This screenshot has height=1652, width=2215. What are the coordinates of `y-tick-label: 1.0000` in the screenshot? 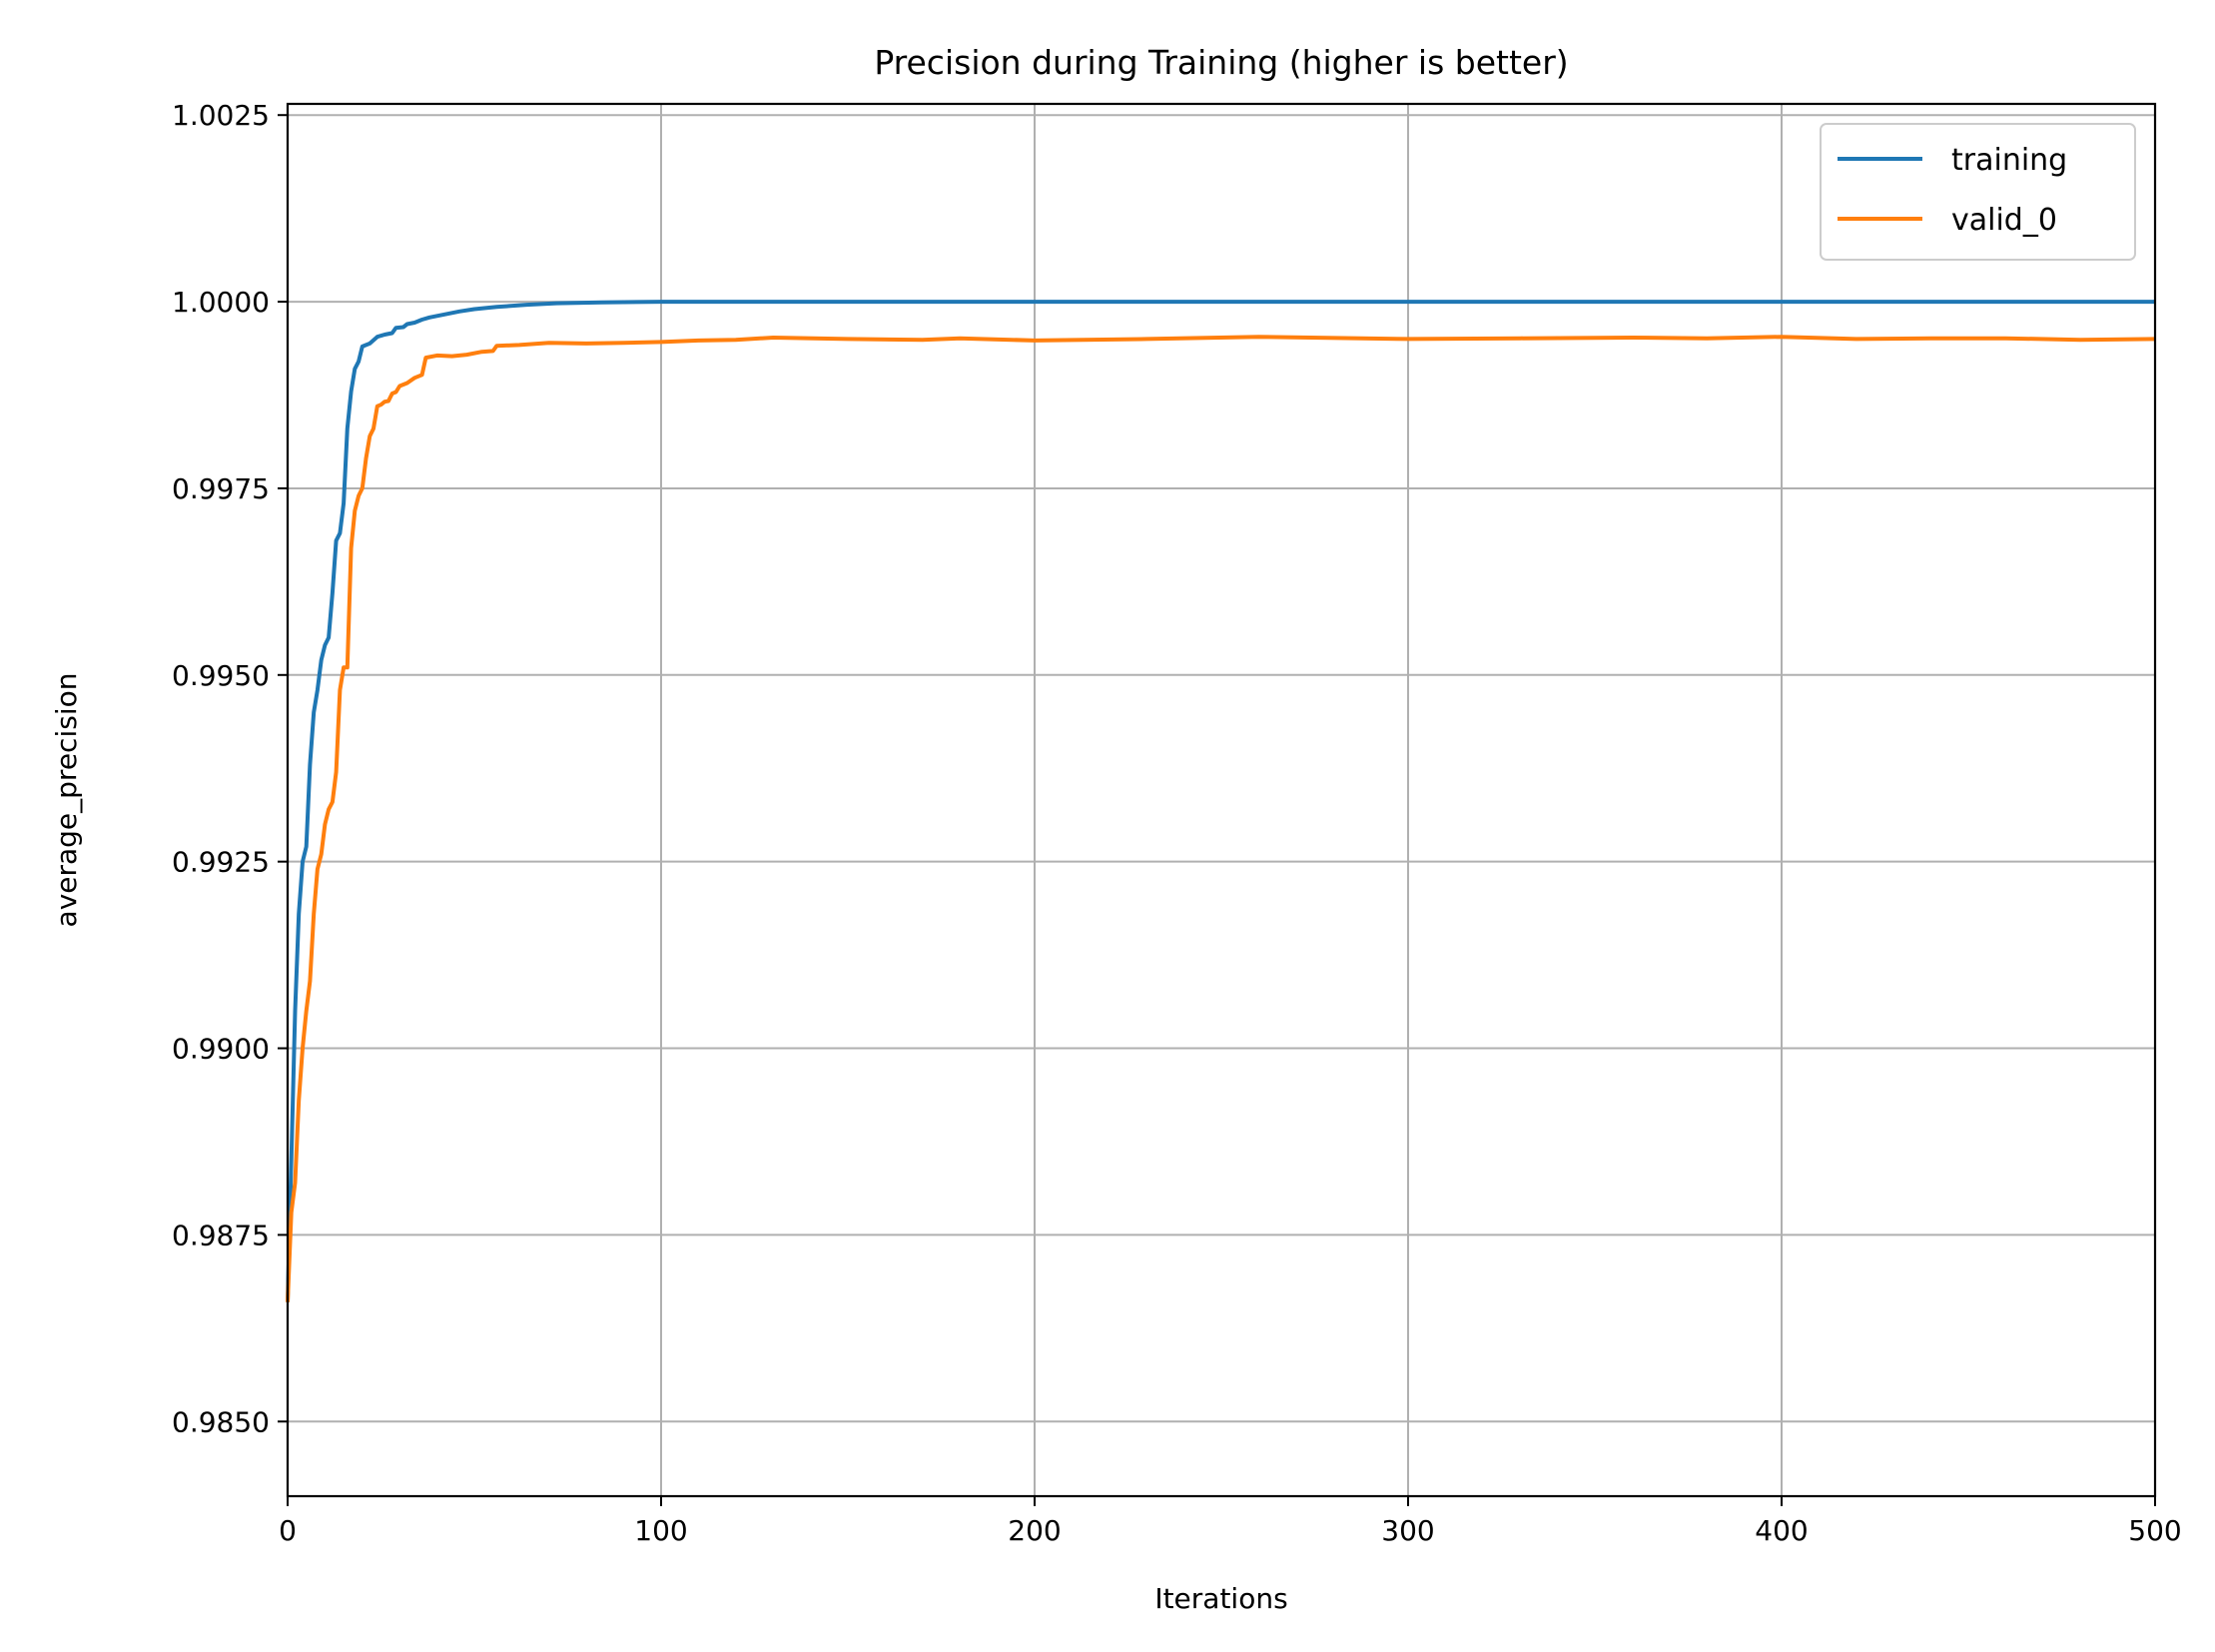 It's located at (221, 302).